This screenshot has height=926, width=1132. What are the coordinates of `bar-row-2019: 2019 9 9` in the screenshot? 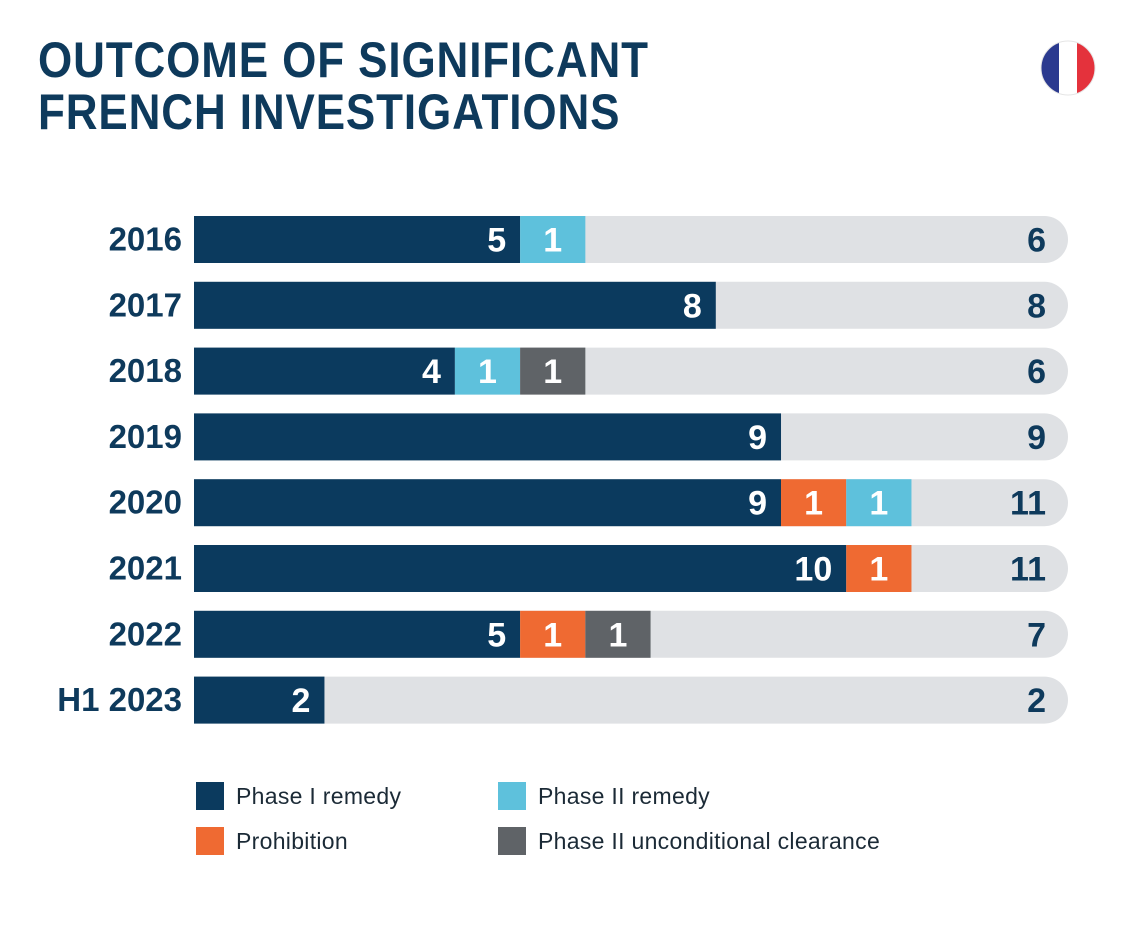 It's located at (588, 437).